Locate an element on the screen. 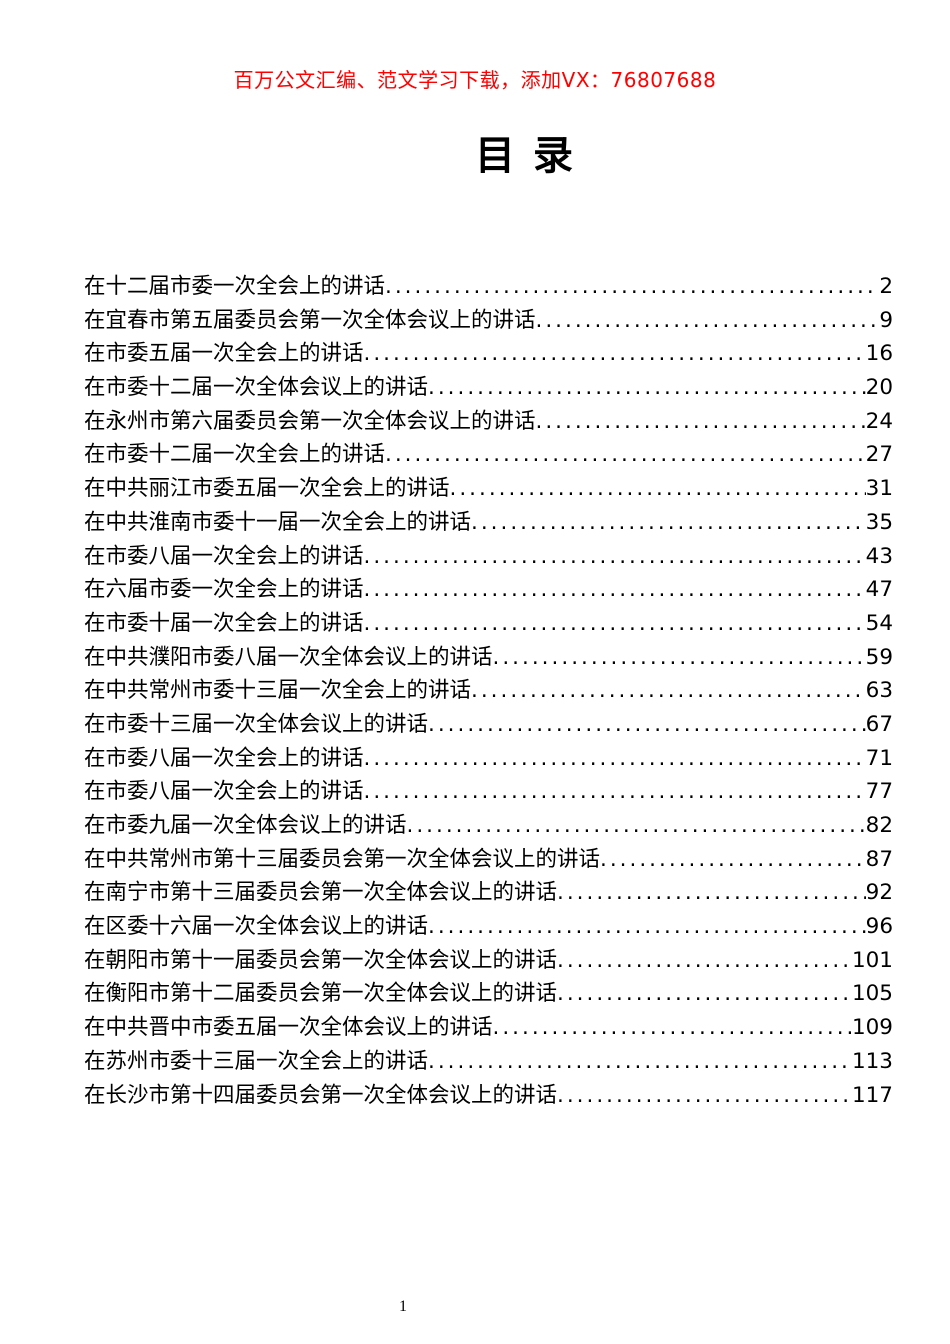  toc-entry: 在中共濮阳市委八届一次全体会议上的讲话 59 is located at coordinates (488, 658).